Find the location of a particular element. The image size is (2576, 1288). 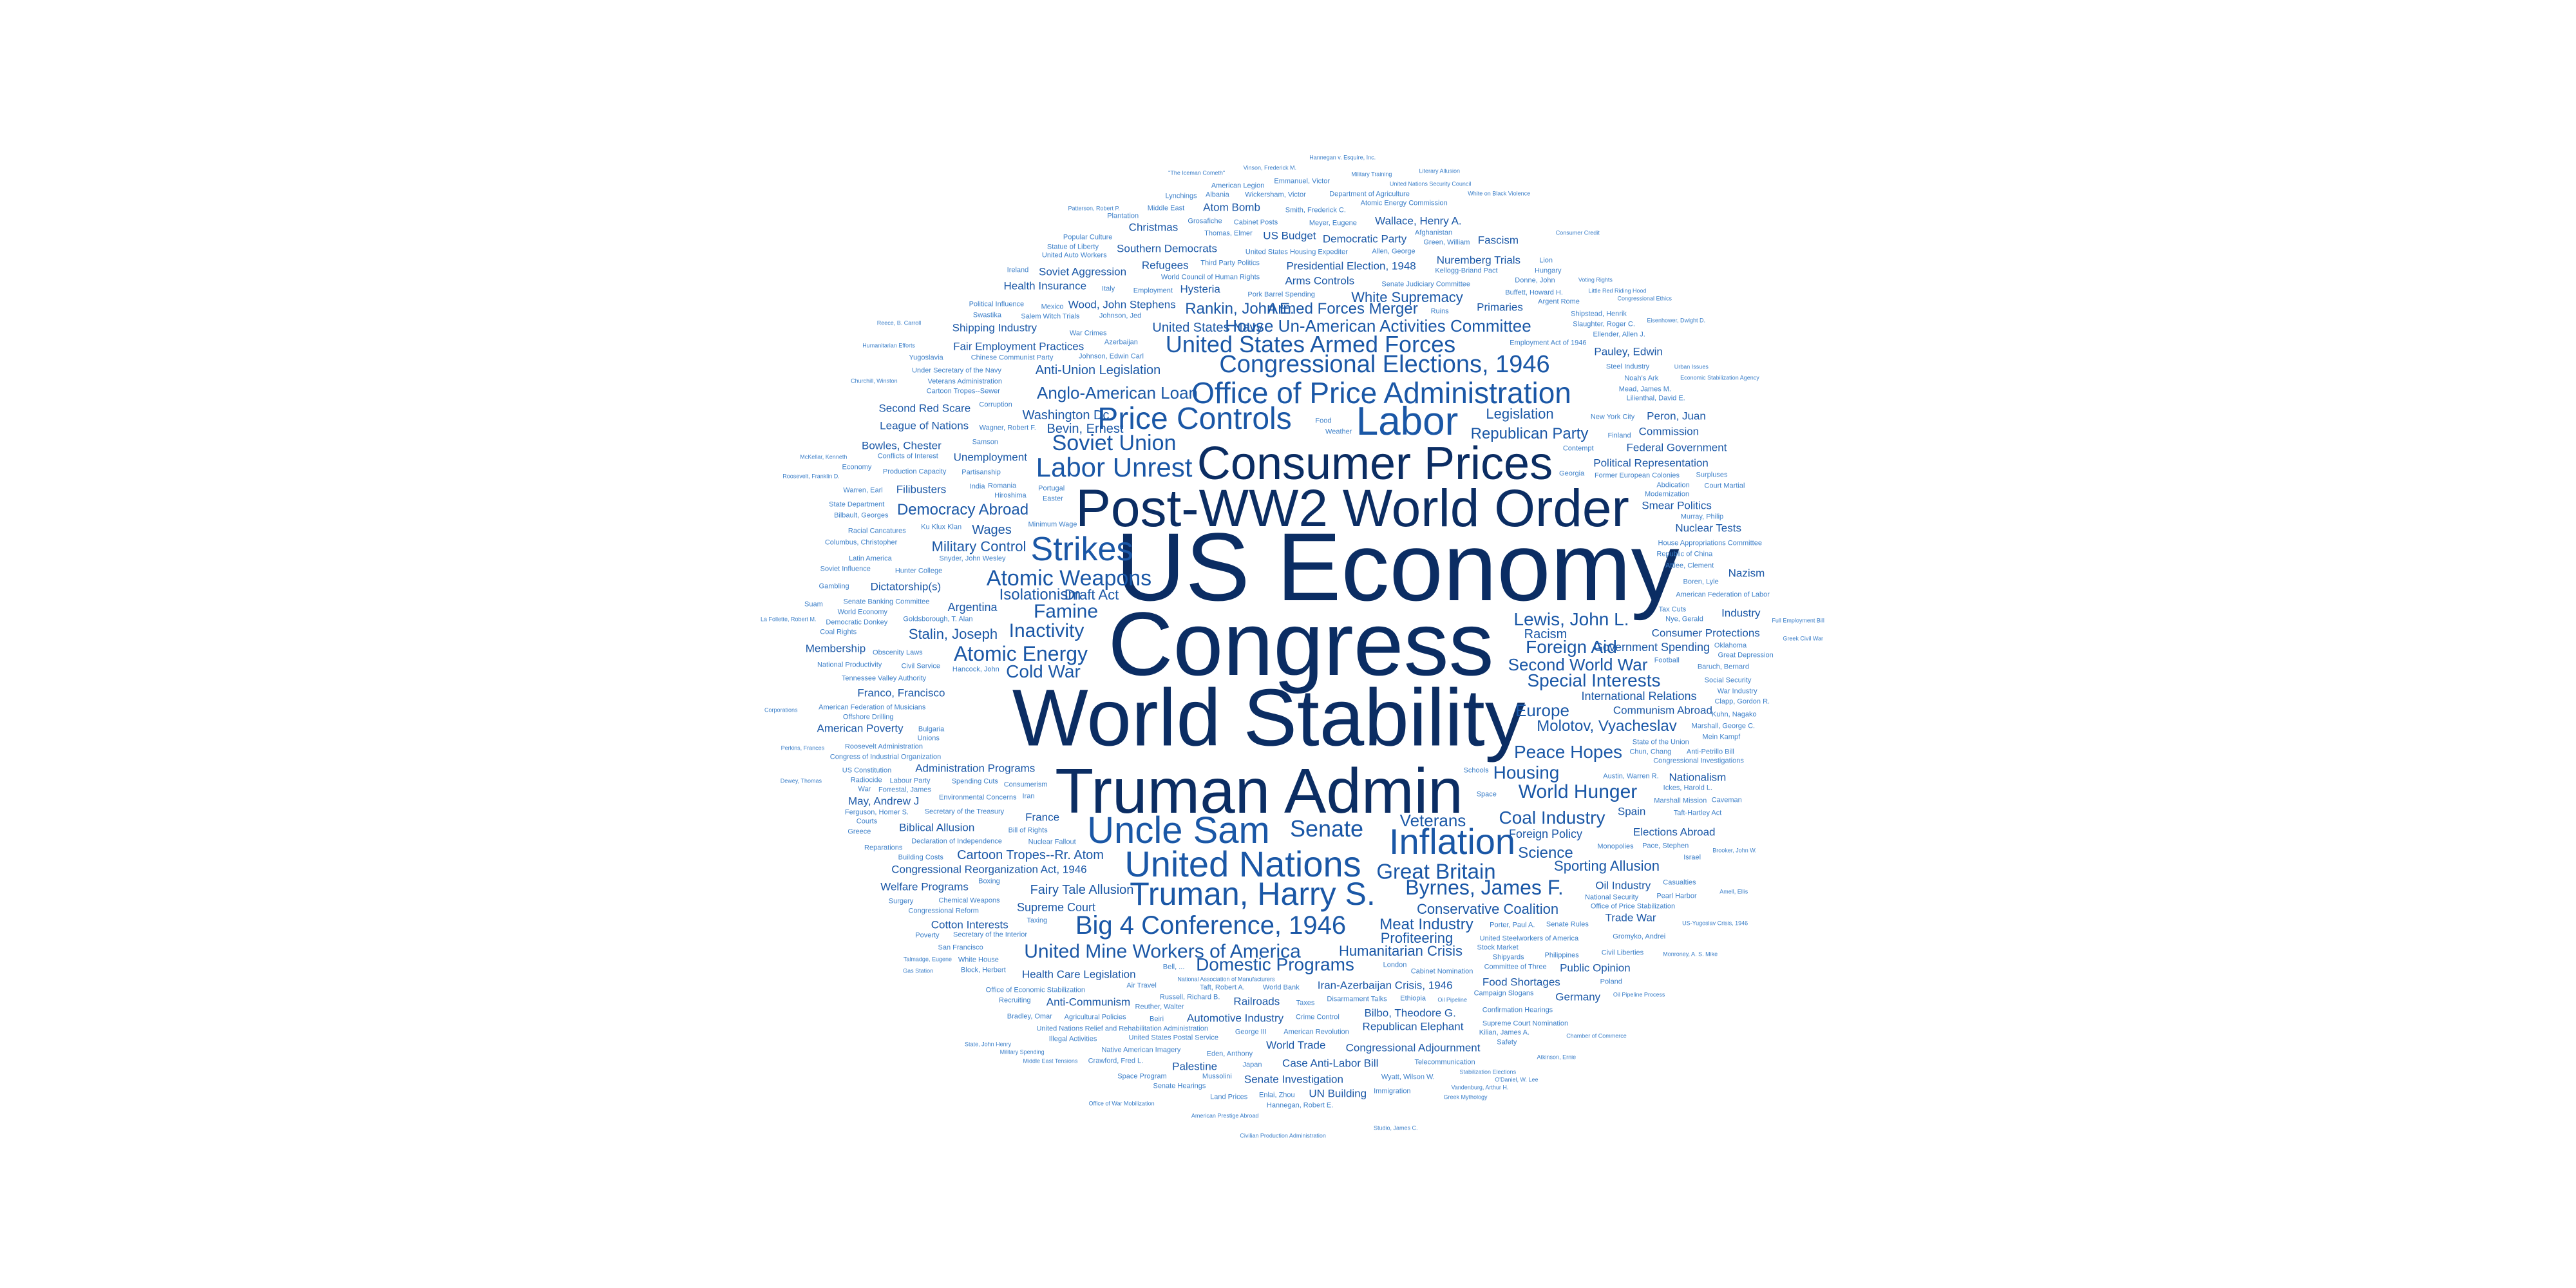

word-austin-warren-r: Austin, Warren R. is located at coordinates (1631, 777).